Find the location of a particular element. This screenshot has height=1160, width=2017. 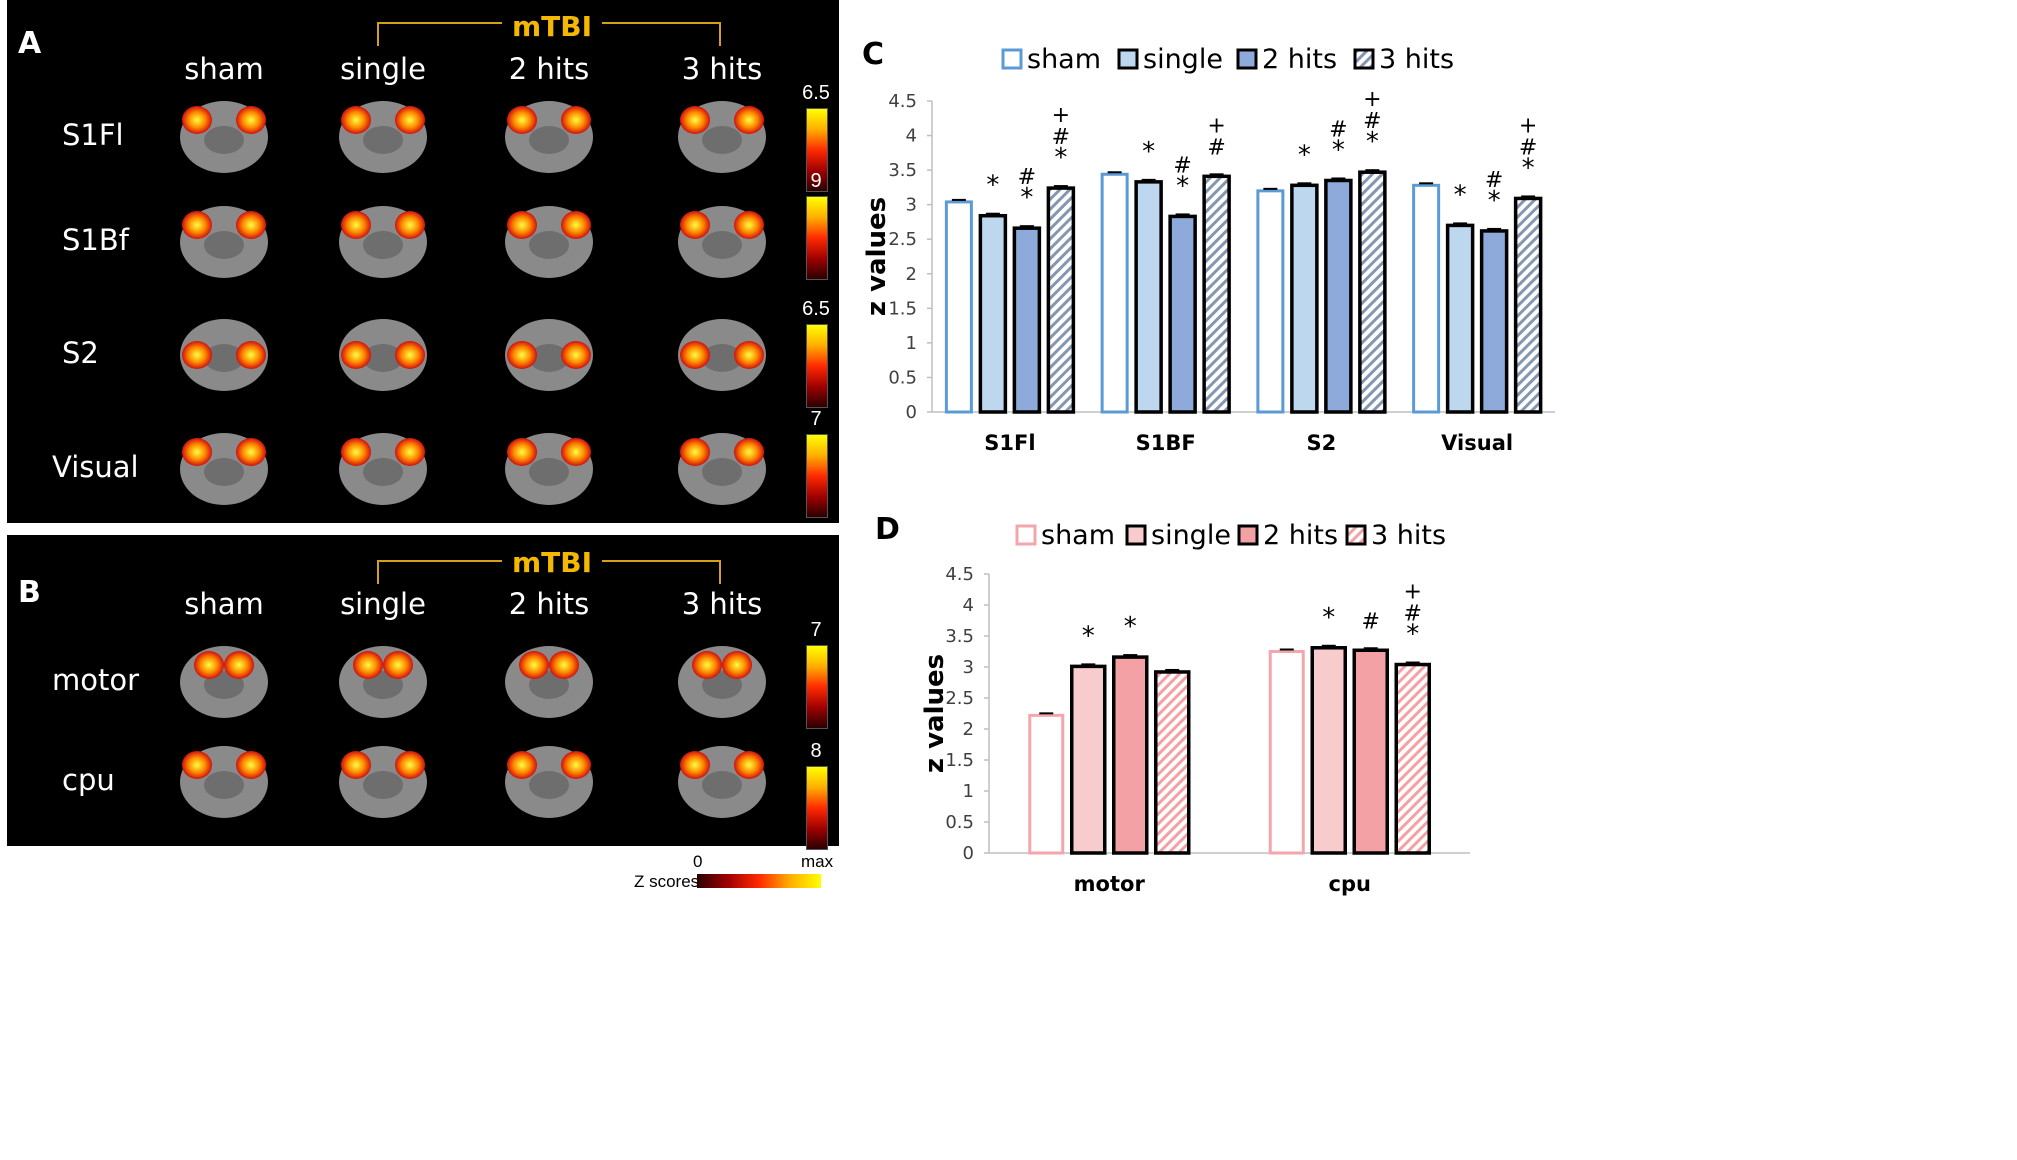

colorbar-max-label: 6.5 is located at coordinates (816, 309).